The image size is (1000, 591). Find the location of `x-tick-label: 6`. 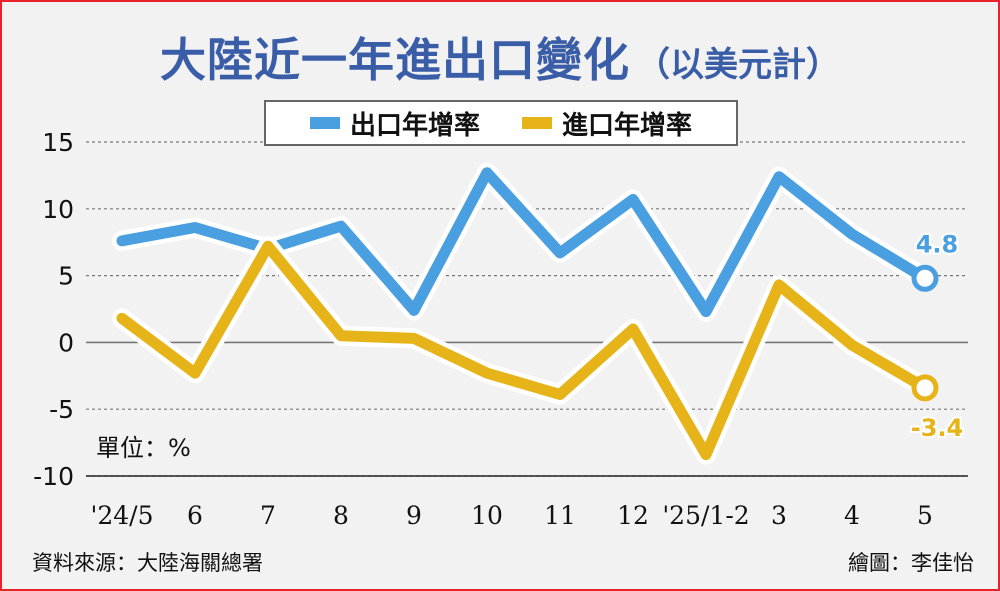

x-tick-label: 6 is located at coordinates (195, 515).